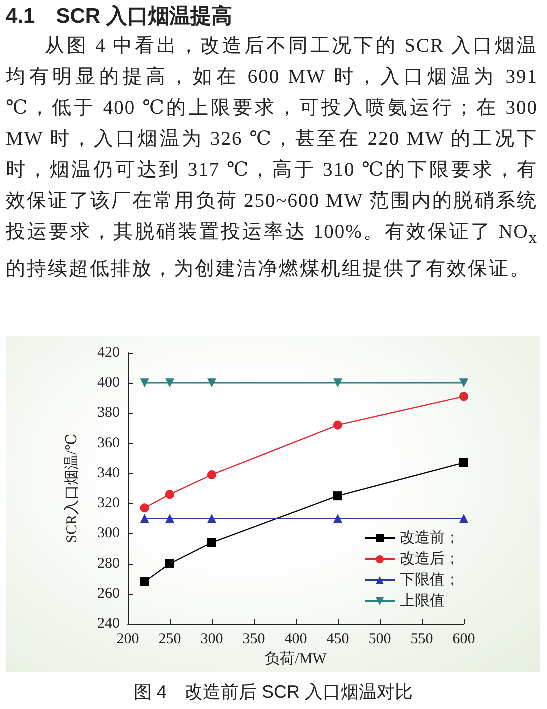  Describe the element at coordinates (464, 640) in the screenshot. I see `x-tick-label: 600` at that location.